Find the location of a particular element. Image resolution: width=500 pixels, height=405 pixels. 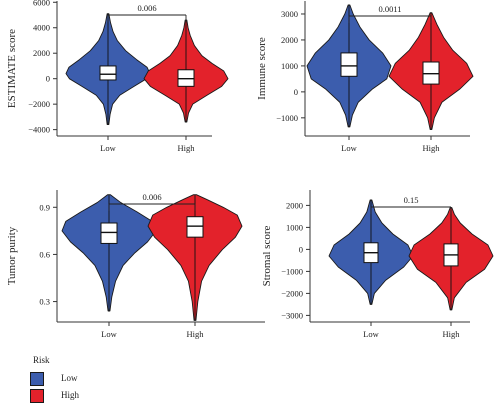

legend-item-low: Low is located at coordinates (82, 380).